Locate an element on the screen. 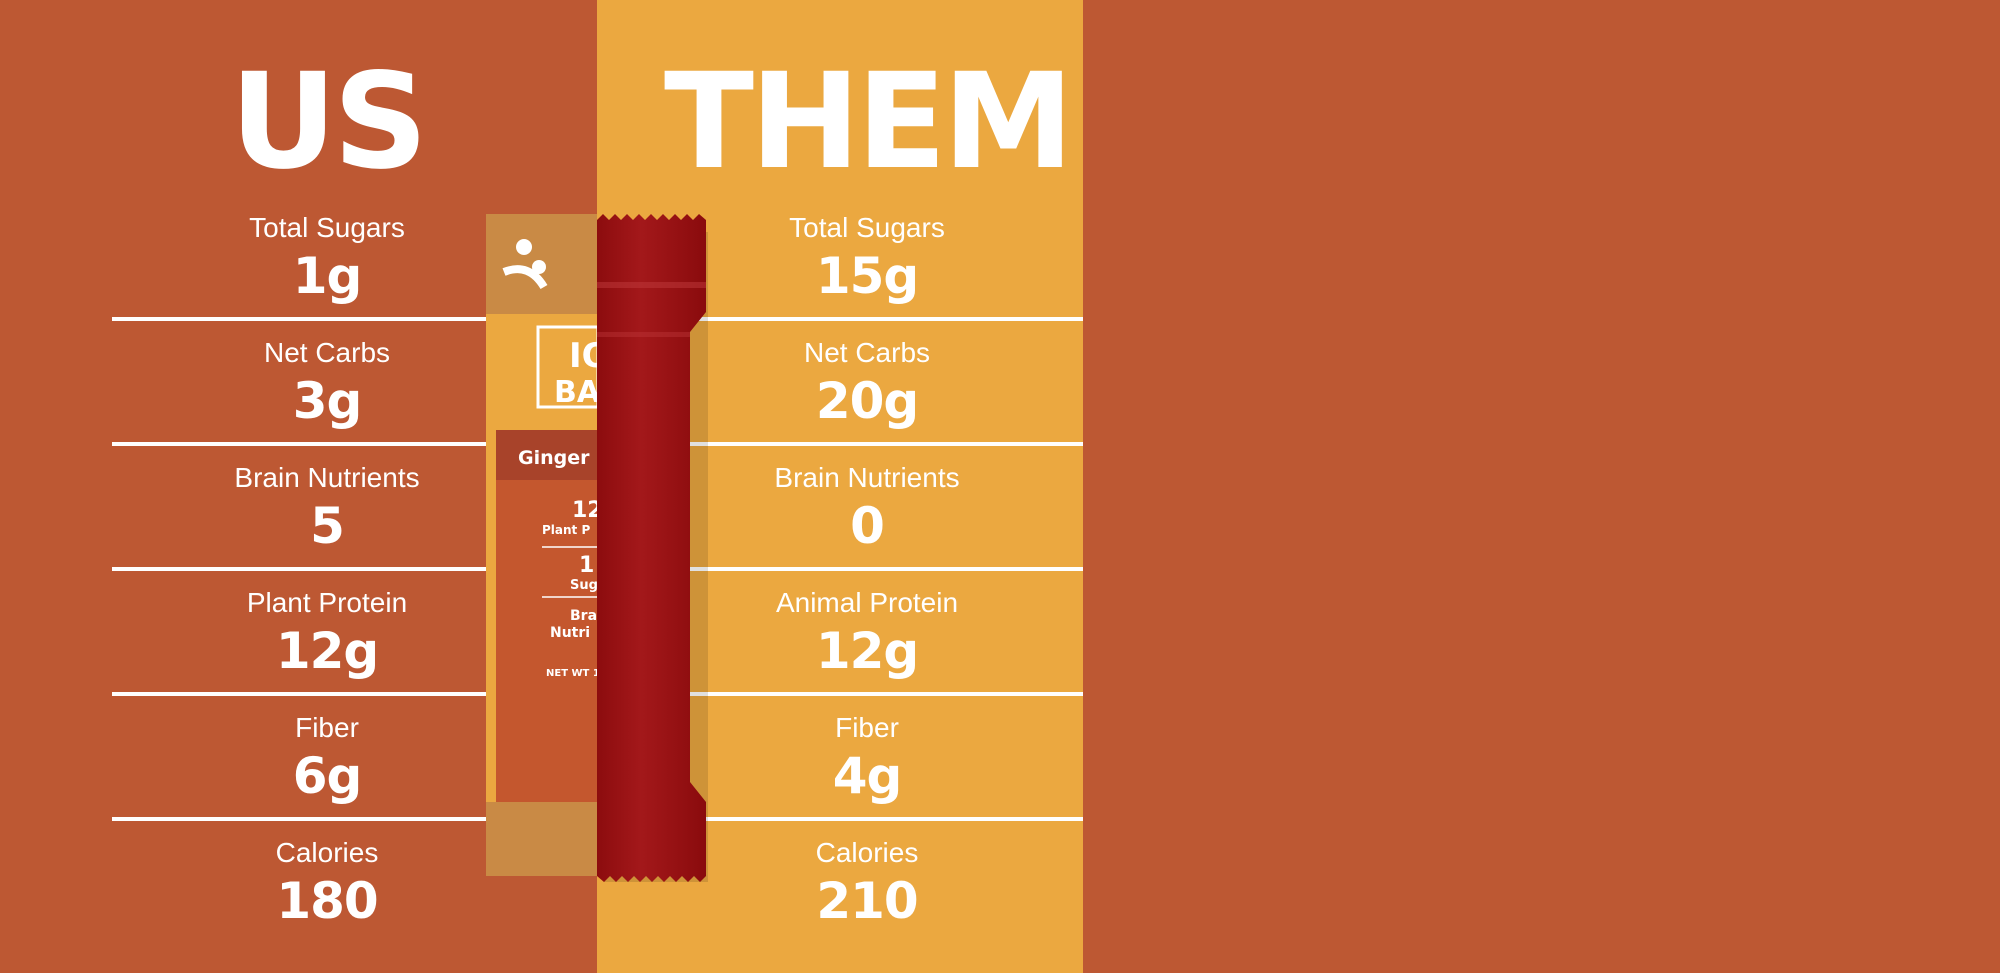  cookie-image is located at coordinates (541, 839).